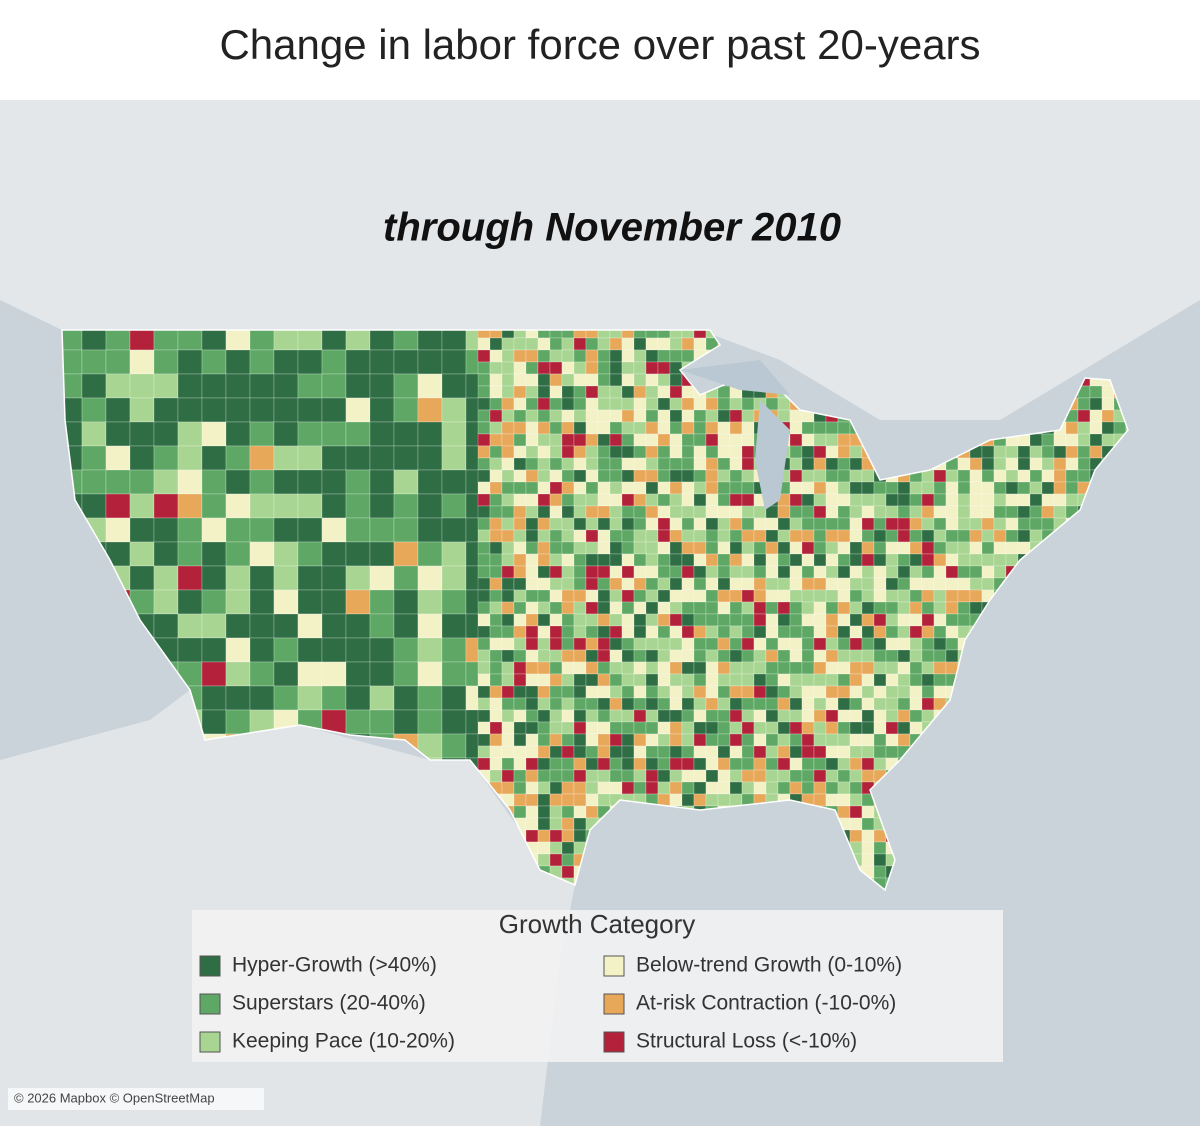 Image resolution: width=1200 pixels, height=1126 pixels. Describe the element at coordinates (614, 966) in the screenshot. I see `legend-swatch` at that location.